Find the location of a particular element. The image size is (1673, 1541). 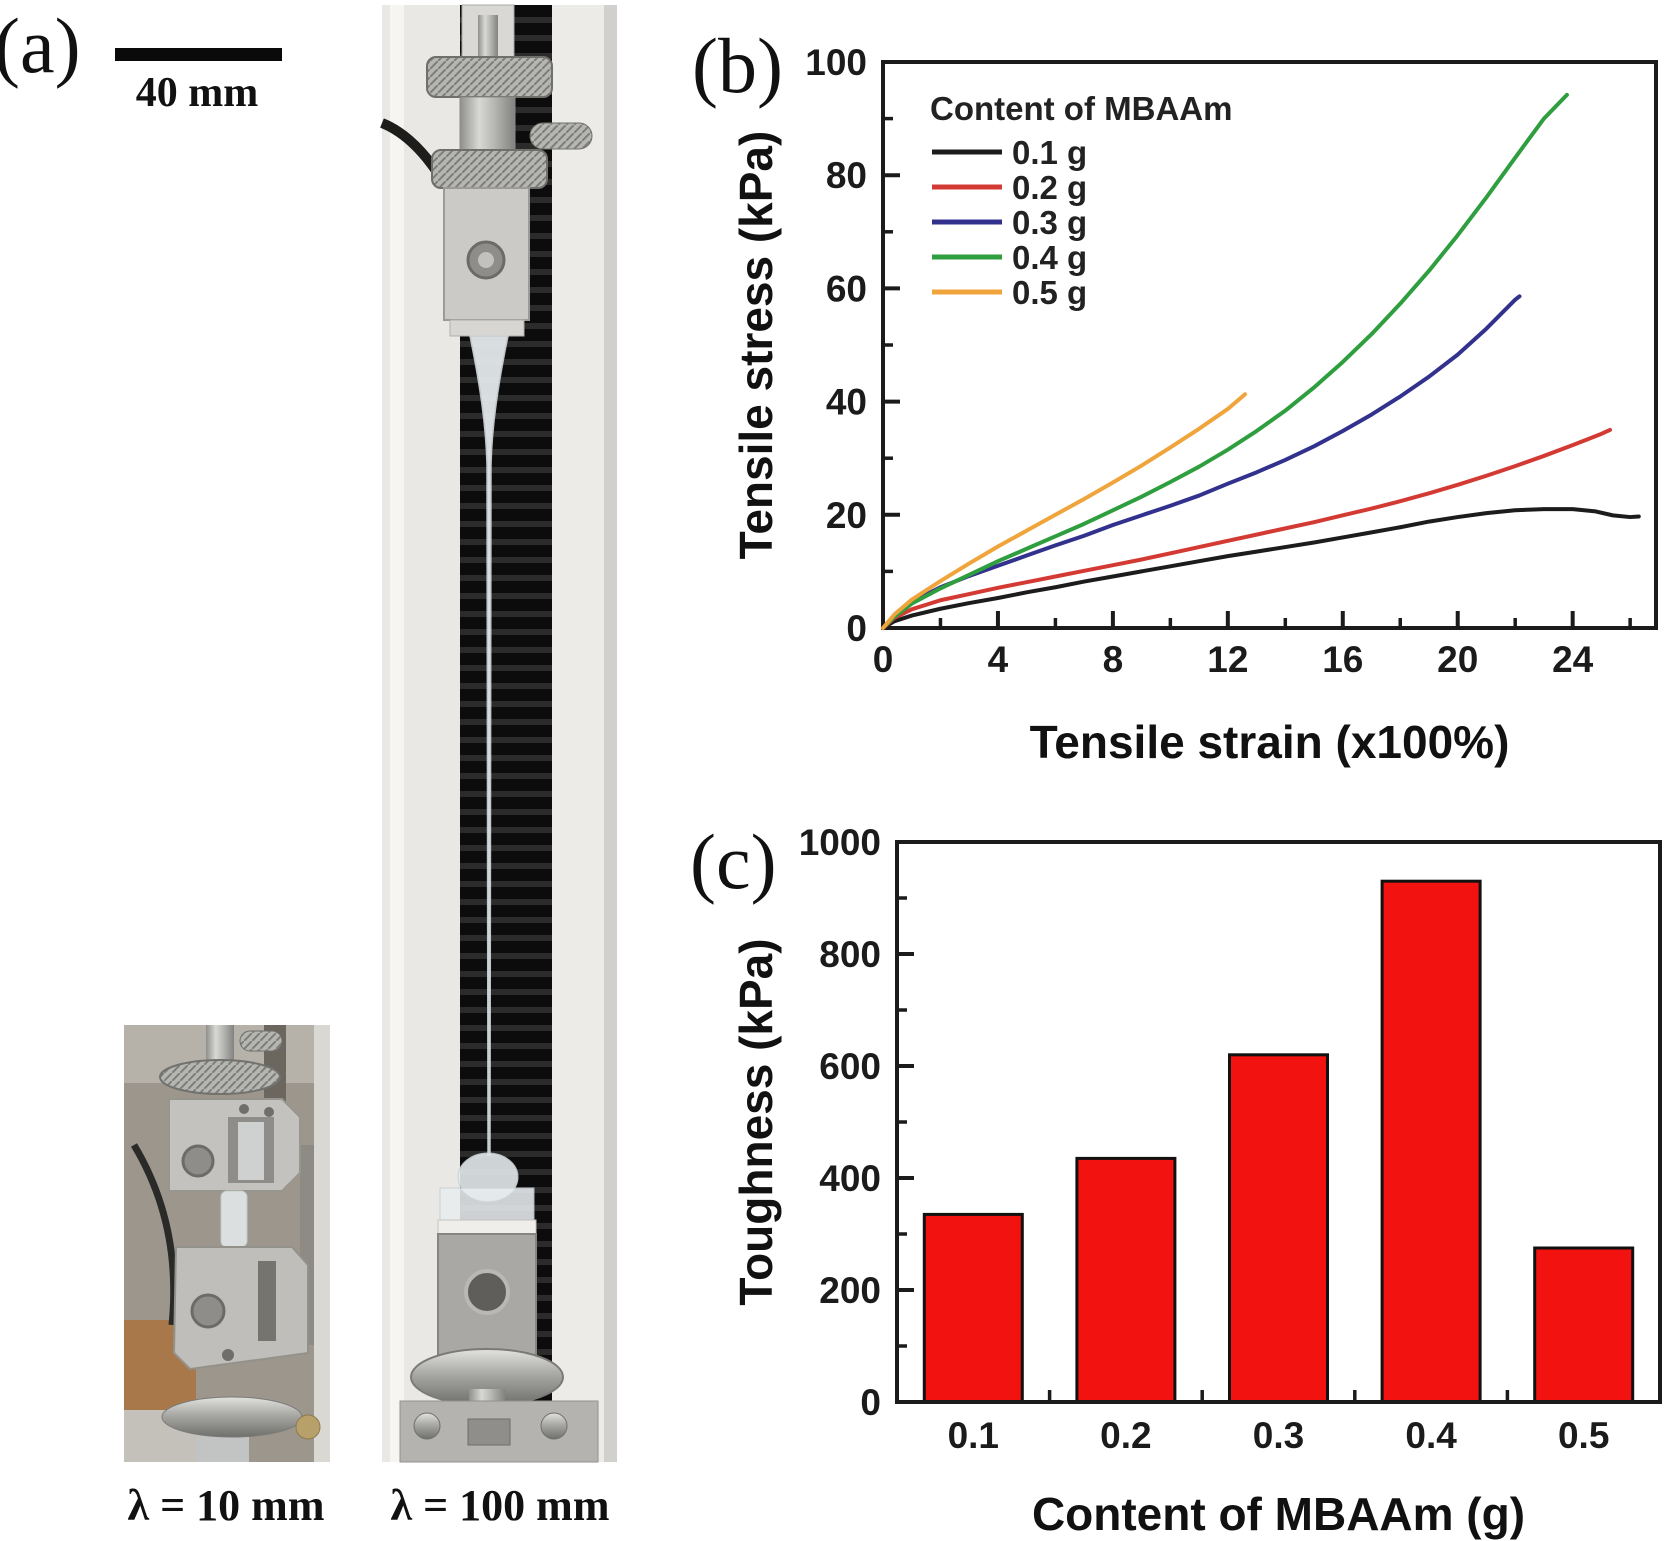

legend-item-label: 0.1 g is located at coordinates (1049, 152).